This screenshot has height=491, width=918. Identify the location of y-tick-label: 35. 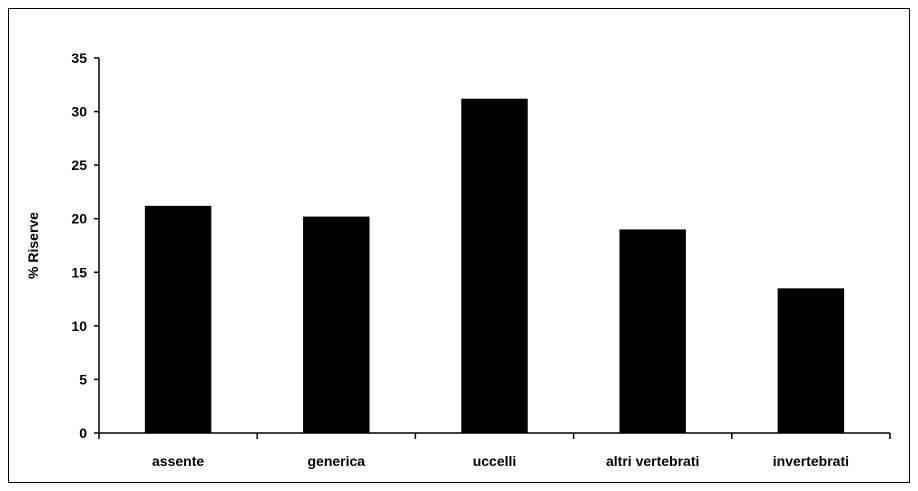
(79, 58).